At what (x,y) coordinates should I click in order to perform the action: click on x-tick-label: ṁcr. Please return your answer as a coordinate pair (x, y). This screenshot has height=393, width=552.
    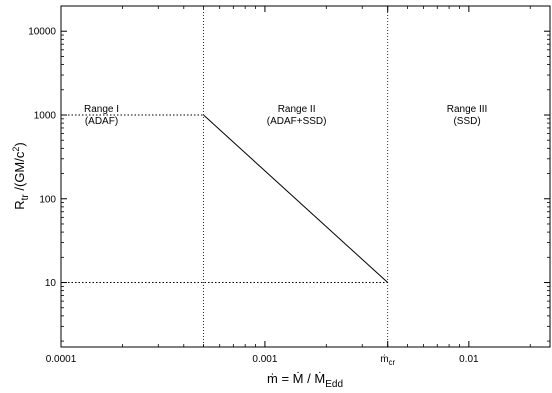
    Looking at the image, I should click on (387, 360).